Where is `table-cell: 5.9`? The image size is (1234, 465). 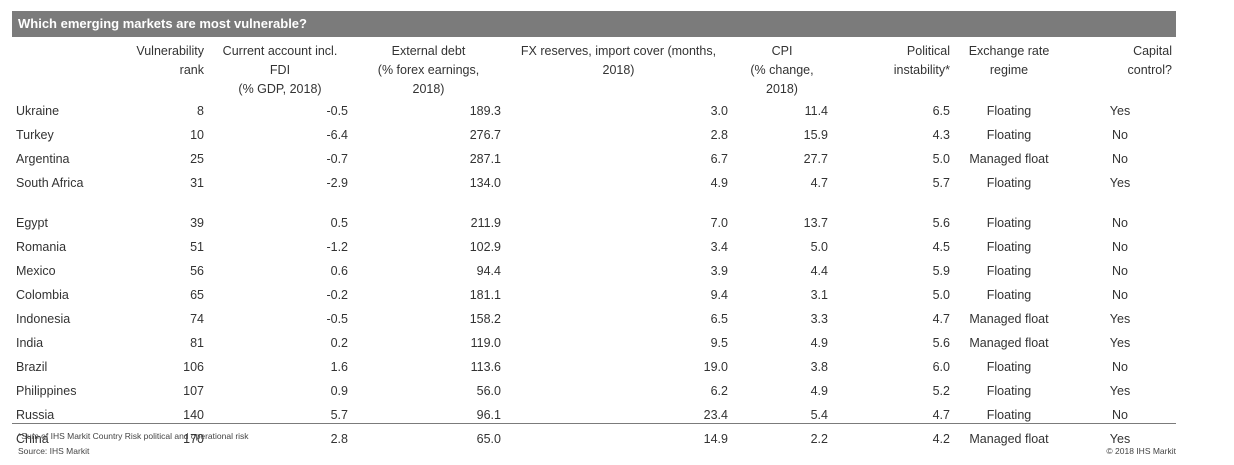
table-cell: 5.9 is located at coordinates (941, 271).